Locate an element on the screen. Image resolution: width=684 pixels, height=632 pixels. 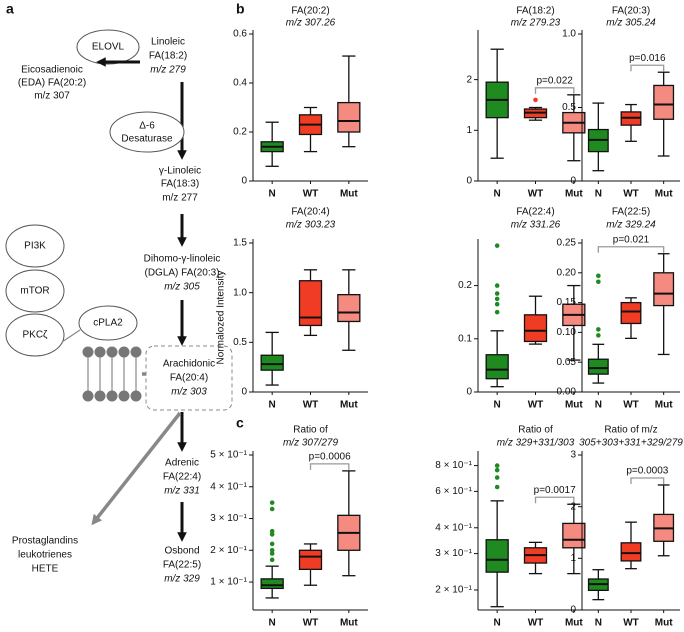
node-label: Linoleic is located at coordinates (168, 42).